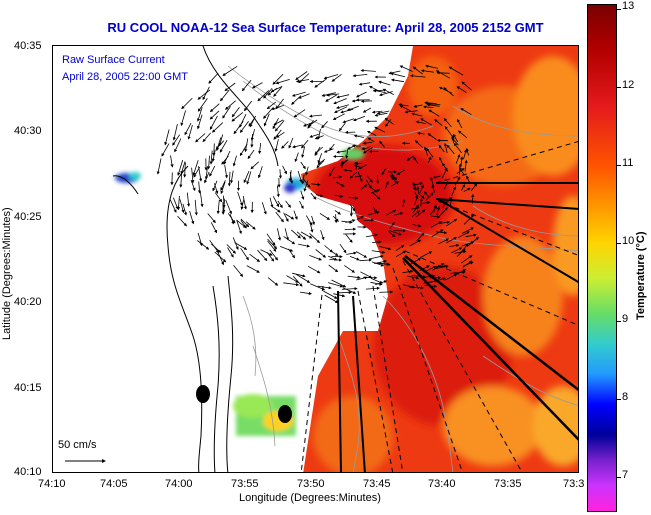 The width and height of the screenshot is (651, 515). What do you see at coordinates (310, 498) in the screenshot?
I see `x-axis-label: Longitude (Degrees:Minutes)` at bounding box center [310, 498].